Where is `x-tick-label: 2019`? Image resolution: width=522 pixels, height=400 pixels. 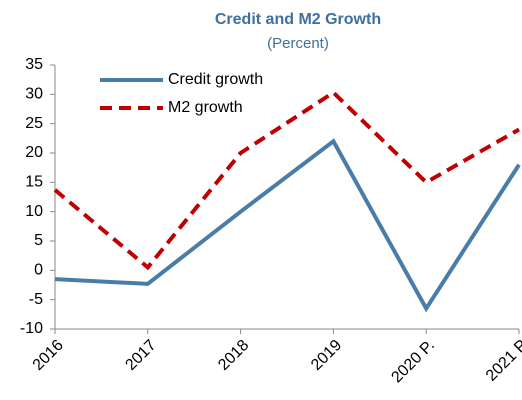 x-tick-label: 2019 is located at coordinates (326, 355).